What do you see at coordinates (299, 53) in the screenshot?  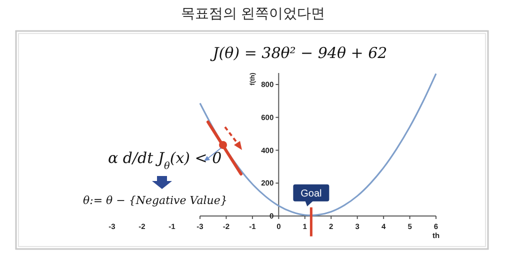 I see `chart-subtitle: J(θ) = 38θ² − 94θ + 62` at bounding box center [299, 53].